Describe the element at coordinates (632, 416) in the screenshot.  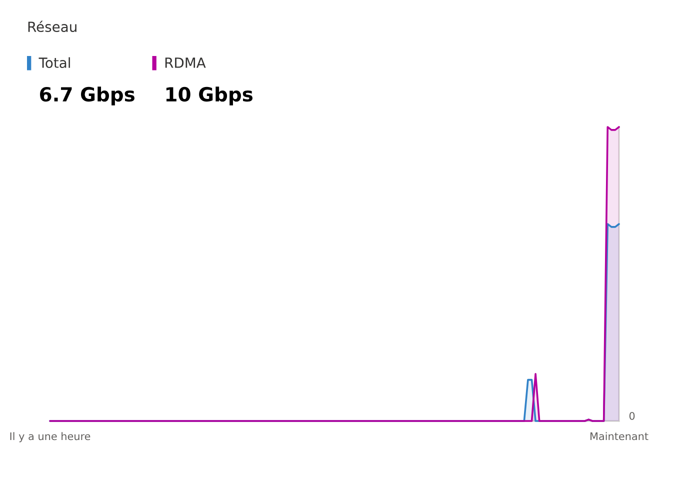
I see `text: 0` at that location.